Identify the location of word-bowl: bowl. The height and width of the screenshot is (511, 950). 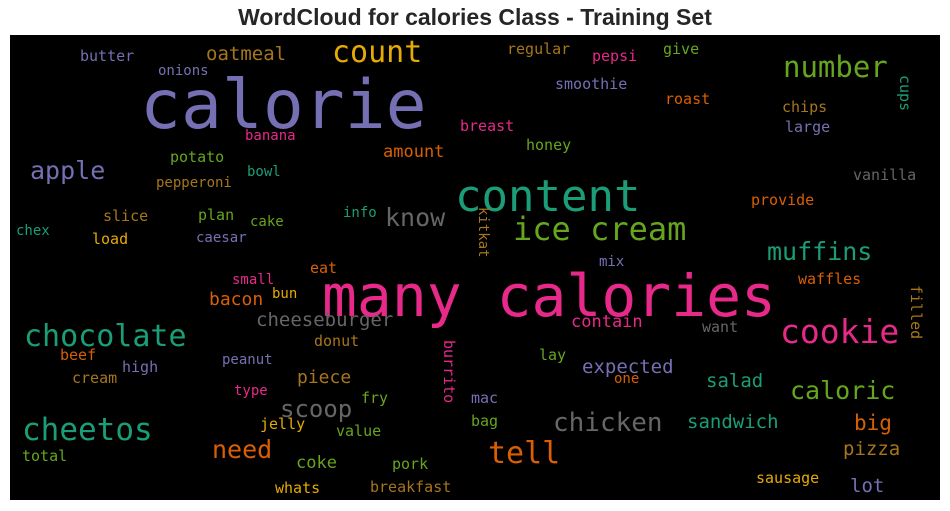
(264, 172).